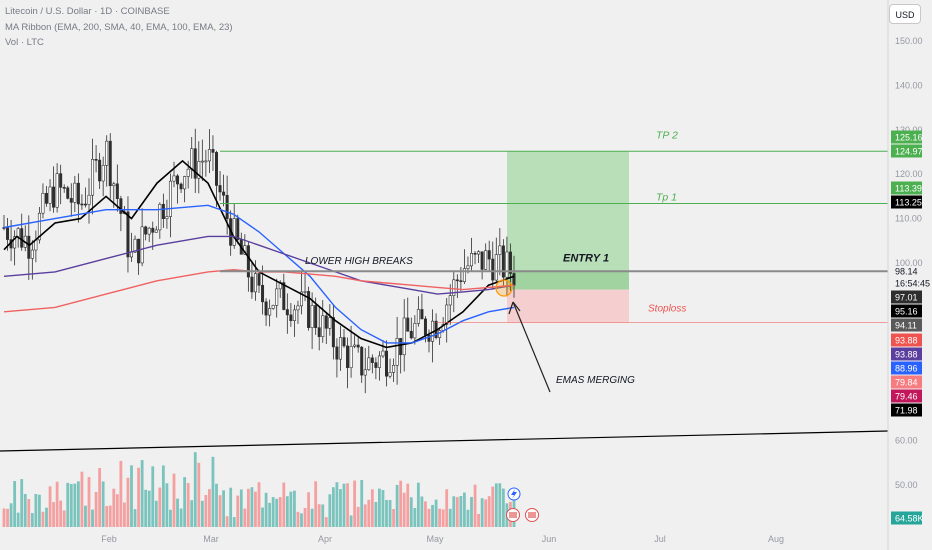  I want to click on price-label: 64.58K, so click(909, 519).